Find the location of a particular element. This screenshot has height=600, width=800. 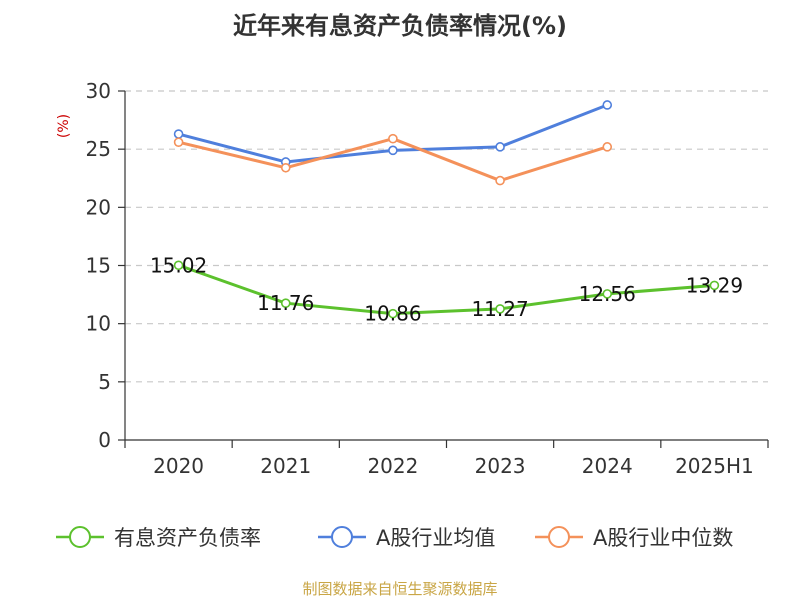

y-tick-label: 10 is located at coordinates (98, 324).